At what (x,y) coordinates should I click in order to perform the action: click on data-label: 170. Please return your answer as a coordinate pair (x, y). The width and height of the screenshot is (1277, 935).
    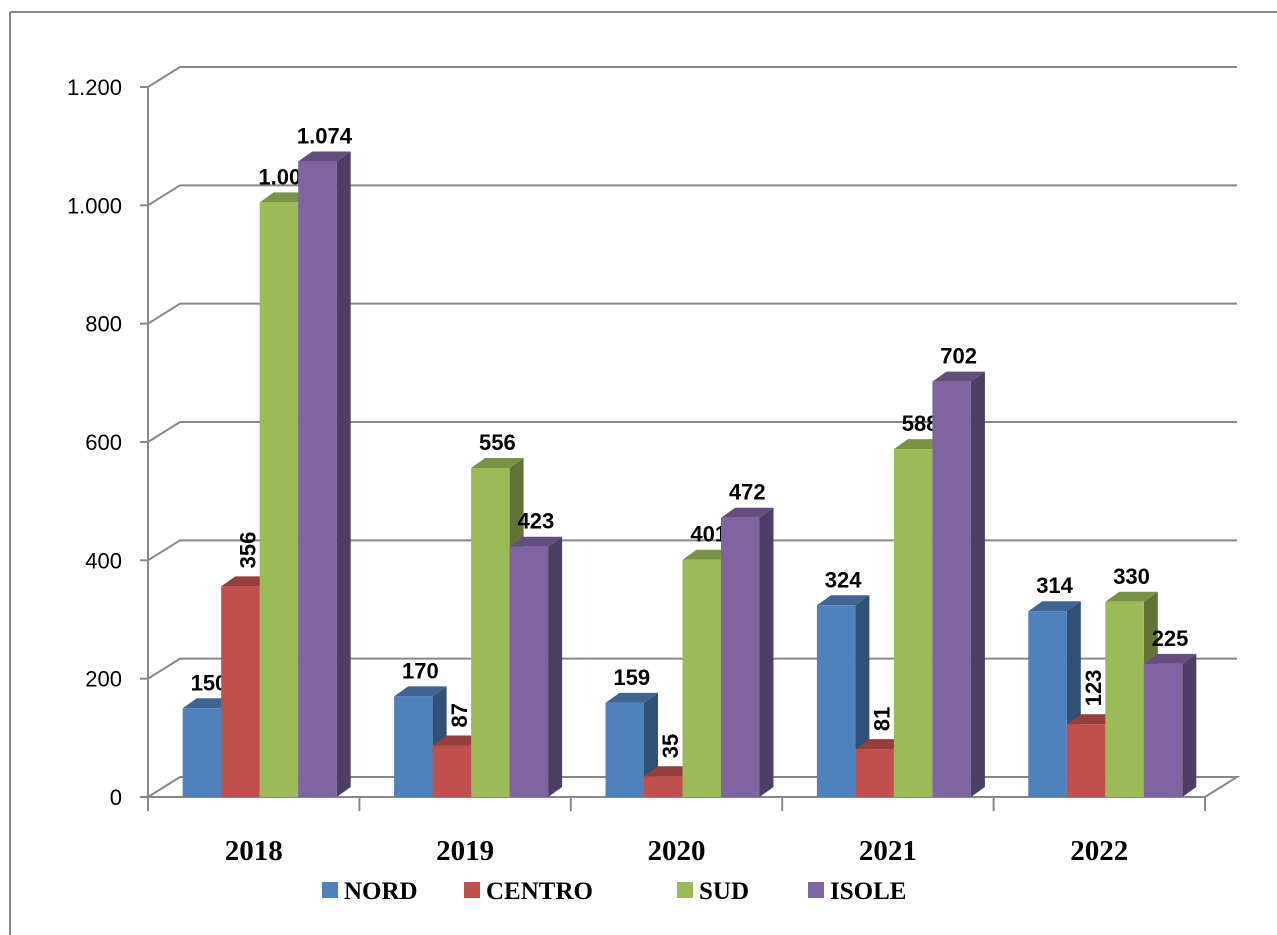
    Looking at the image, I should click on (420, 670).